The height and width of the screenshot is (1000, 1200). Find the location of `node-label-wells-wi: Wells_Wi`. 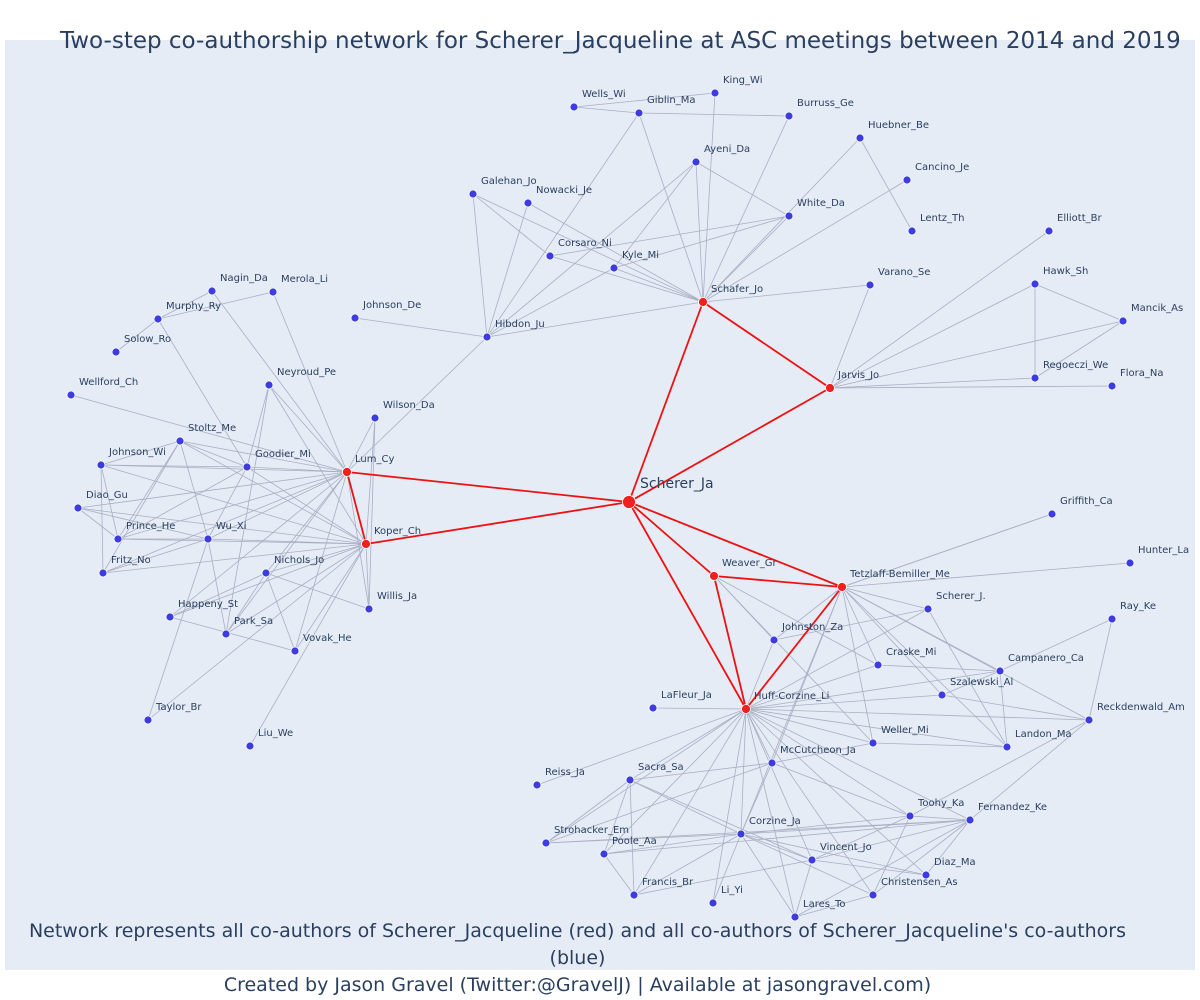

node-label-wells-wi: Wells_Wi is located at coordinates (604, 94).